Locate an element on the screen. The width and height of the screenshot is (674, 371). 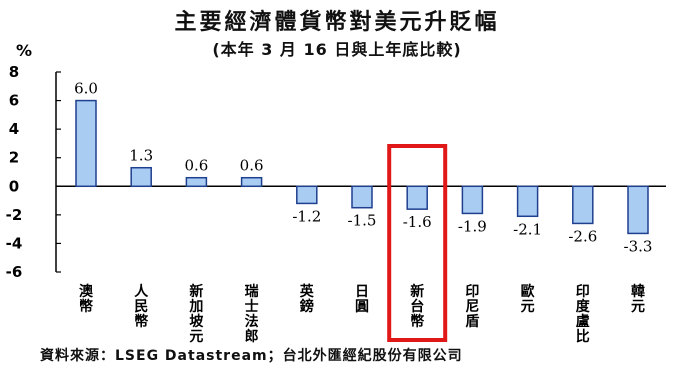
data-label: 1.3 is located at coordinates (141, 156).